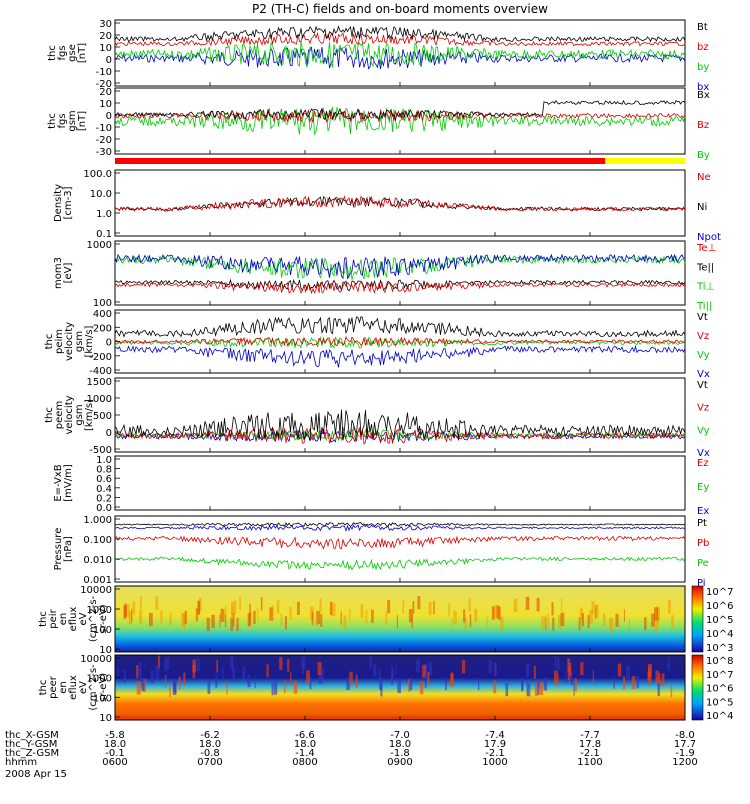 The image size is (750, 804). What do you see at coordinates (68, 202) in the screenshot?
I see `y-axis-label: [cm-3]` at bounding box center [68, 202].